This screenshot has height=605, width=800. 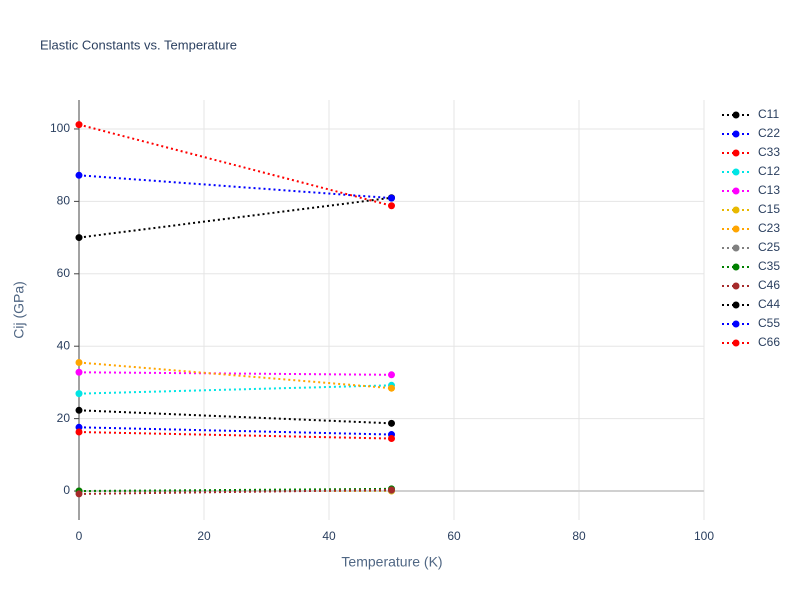 I want to click on legend-label: C66, so click(x=769, y=342).